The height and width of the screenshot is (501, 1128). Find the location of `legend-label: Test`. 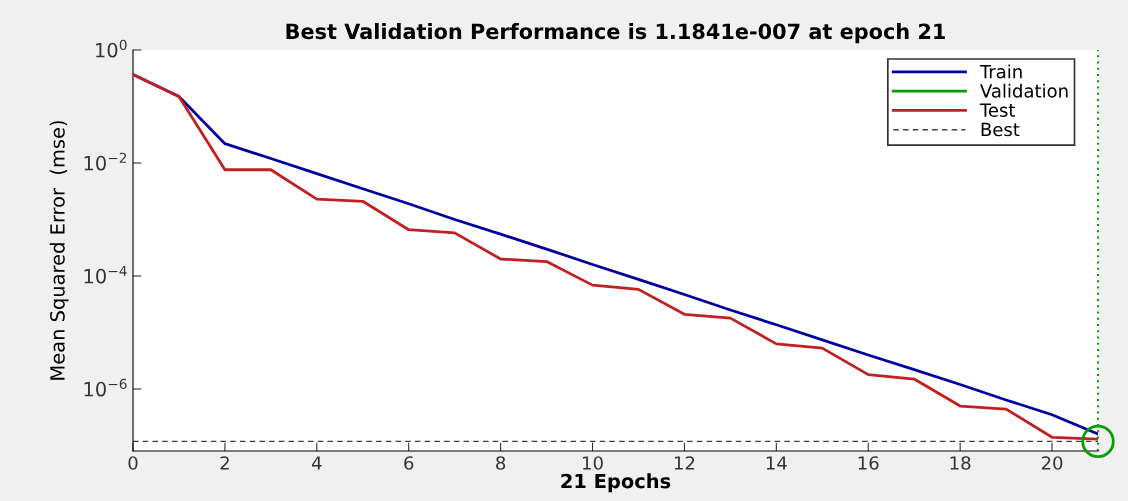

legend-label: Test is located at coordinates (997, 110).